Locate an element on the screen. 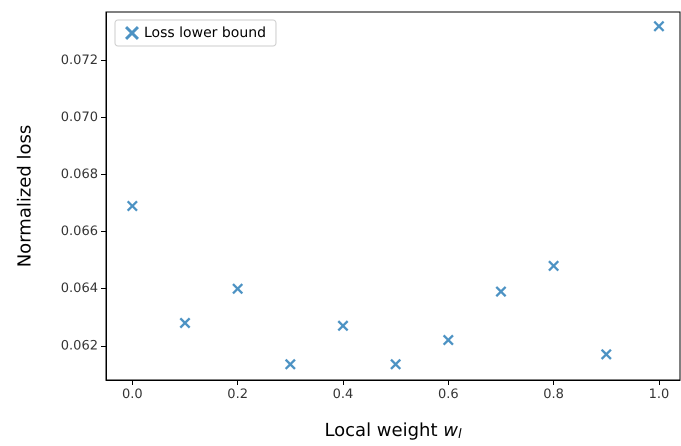  x-tick-label: 1.0 is located at coordinates (659, 394).